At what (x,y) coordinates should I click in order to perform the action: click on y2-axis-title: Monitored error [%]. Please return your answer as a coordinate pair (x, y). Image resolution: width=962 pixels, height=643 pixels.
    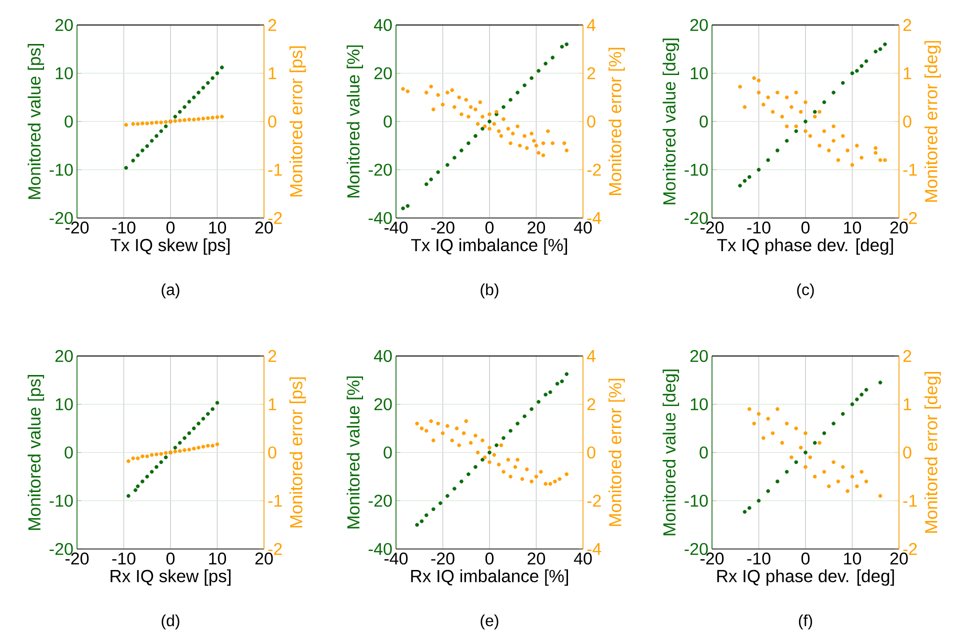
    Looking at the image, I should click on (616, 121).